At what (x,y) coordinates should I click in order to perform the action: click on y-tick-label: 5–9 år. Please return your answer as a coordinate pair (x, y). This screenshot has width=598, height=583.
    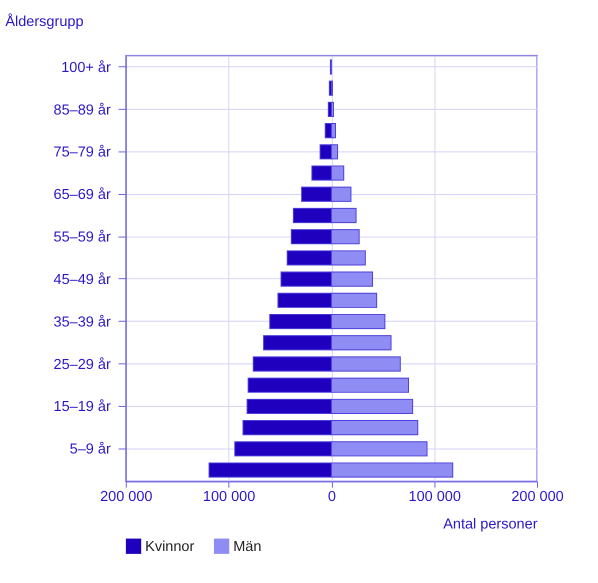
    Looking at the image, I should click on (90, 450).